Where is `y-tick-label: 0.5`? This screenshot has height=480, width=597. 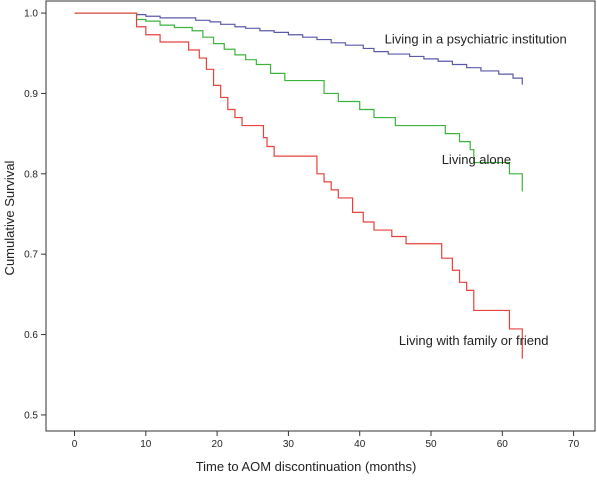
y-tick-label: 0.5 is located at coordinates (31, 415).